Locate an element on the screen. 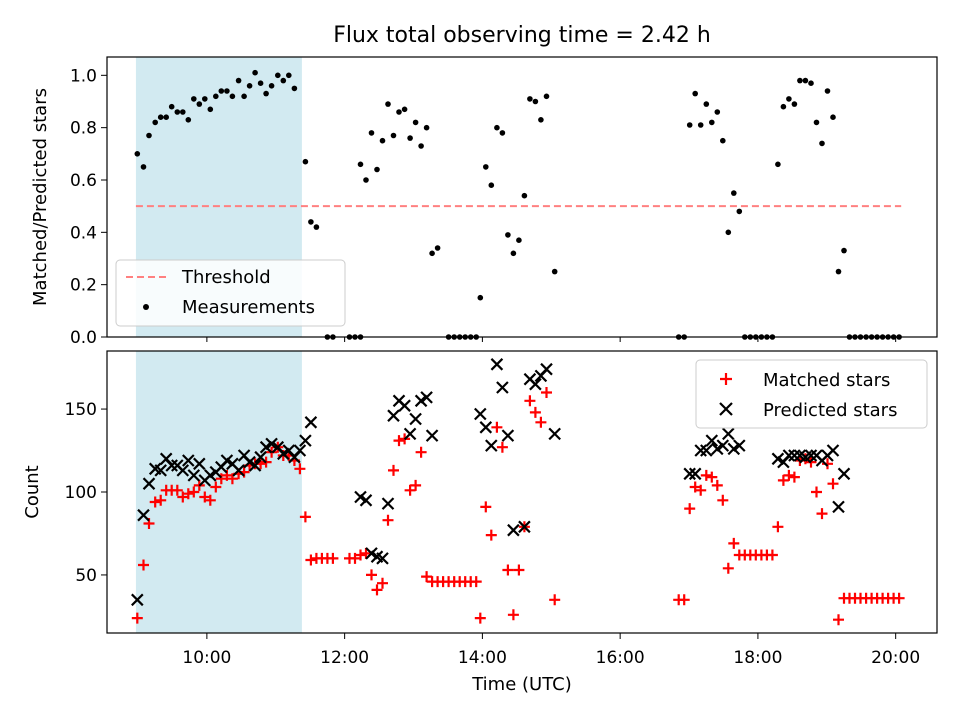 The height and width of the screenshot is (720, 960). legend-measurements-label: Measurements is located at coordinates (248, 307).